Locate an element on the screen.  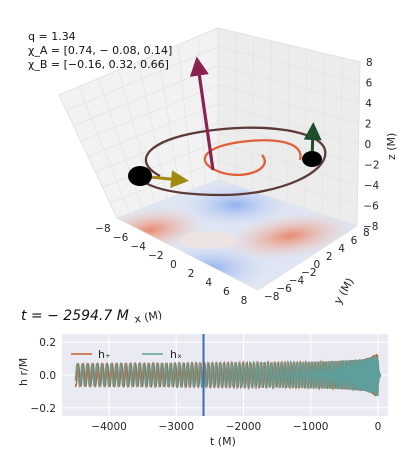
z-tick-label: −2 is located at coordinates (371, 166).